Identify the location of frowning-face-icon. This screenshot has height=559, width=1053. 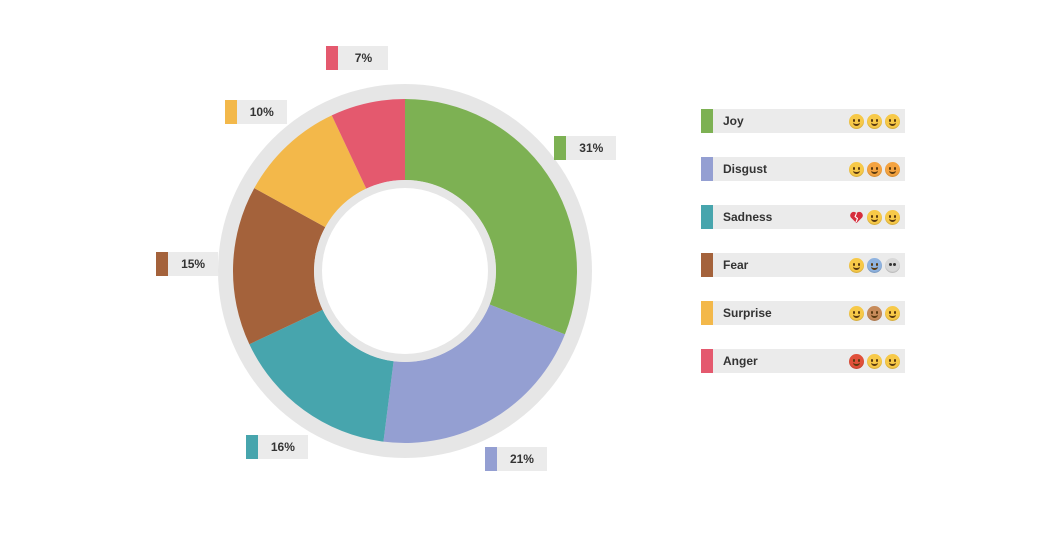
(874, 217).